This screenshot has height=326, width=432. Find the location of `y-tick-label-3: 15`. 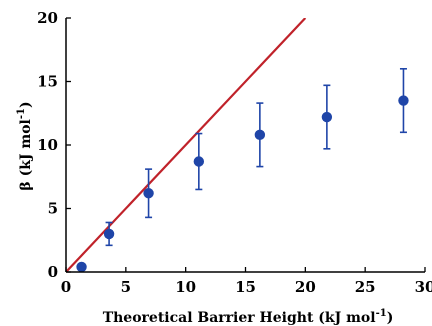

y-tick-label-3: 15 is located at coordinates (47, 82).